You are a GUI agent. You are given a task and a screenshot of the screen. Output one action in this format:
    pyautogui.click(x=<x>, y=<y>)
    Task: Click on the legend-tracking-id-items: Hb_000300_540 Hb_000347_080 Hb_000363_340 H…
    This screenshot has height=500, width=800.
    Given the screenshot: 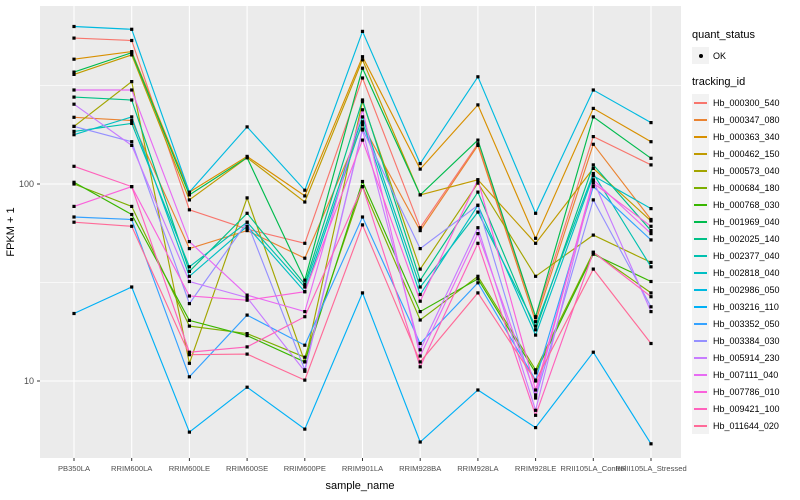 What is the action you would take?
    pyautogui.click(x=744, y=264)
    